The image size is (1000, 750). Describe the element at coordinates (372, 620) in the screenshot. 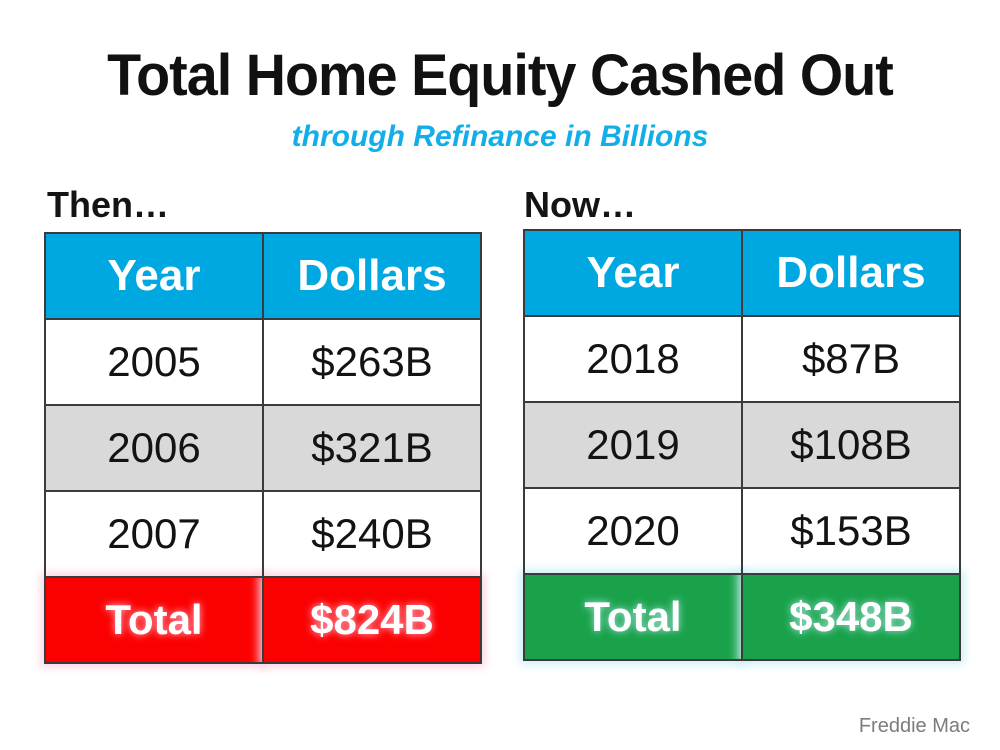

I see `then-total-value: $824B` at that location.